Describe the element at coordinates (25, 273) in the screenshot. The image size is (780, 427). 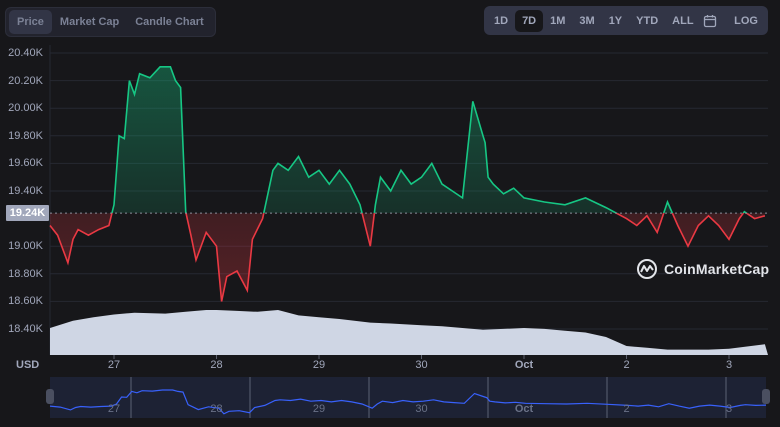
I see `y-tick-label: 18.80K` at that location.